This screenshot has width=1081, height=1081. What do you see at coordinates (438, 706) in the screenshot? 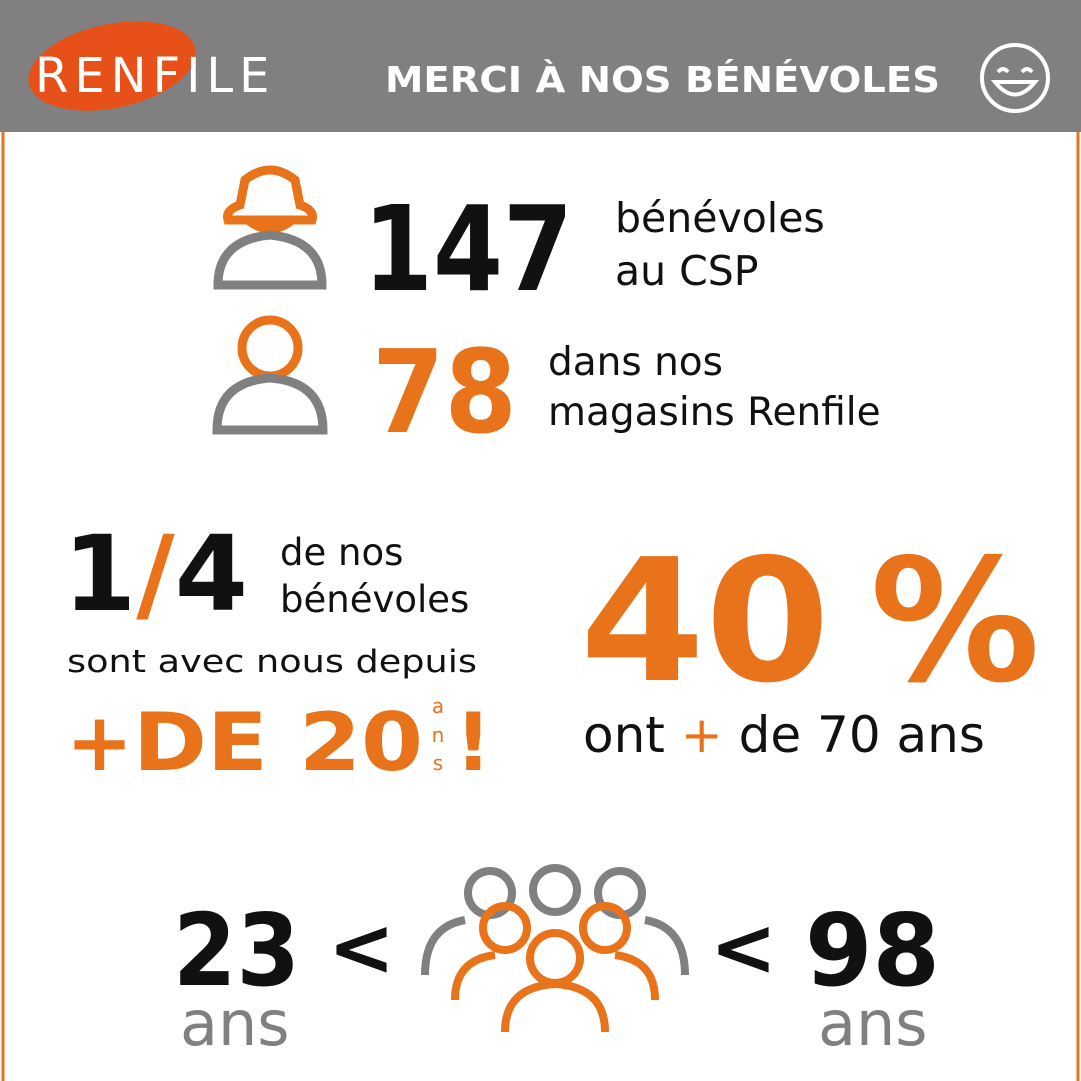
I see `unit-letter: a` at bounding box center [438, 706].